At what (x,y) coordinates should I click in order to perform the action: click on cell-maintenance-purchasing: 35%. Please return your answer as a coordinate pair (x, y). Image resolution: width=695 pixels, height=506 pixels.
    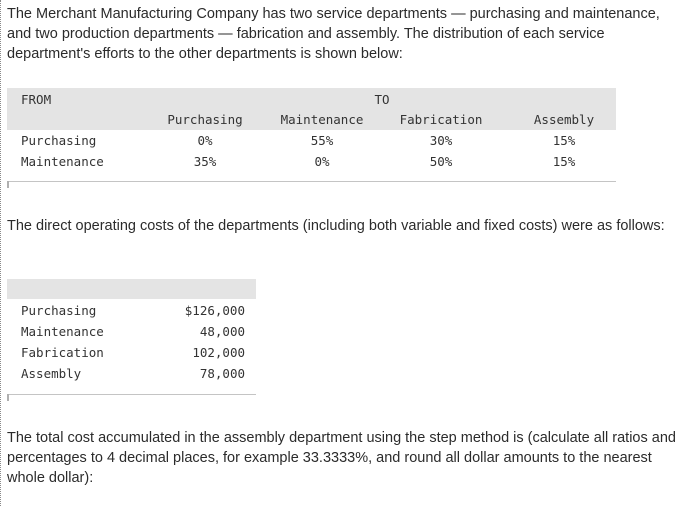
    Looking at the image, I should click on (205, 161).